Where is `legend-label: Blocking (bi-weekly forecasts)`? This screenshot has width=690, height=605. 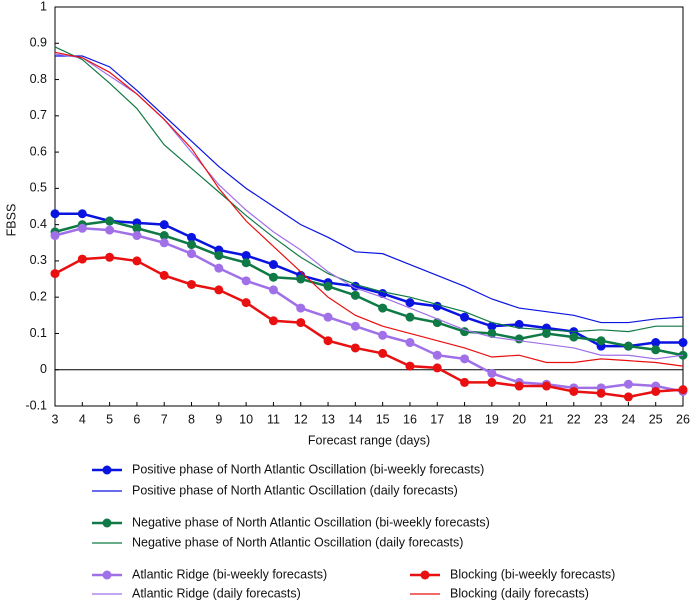
legend-label: Blocking (bi-weekly forecasts) is located at coordinates (532, 574).